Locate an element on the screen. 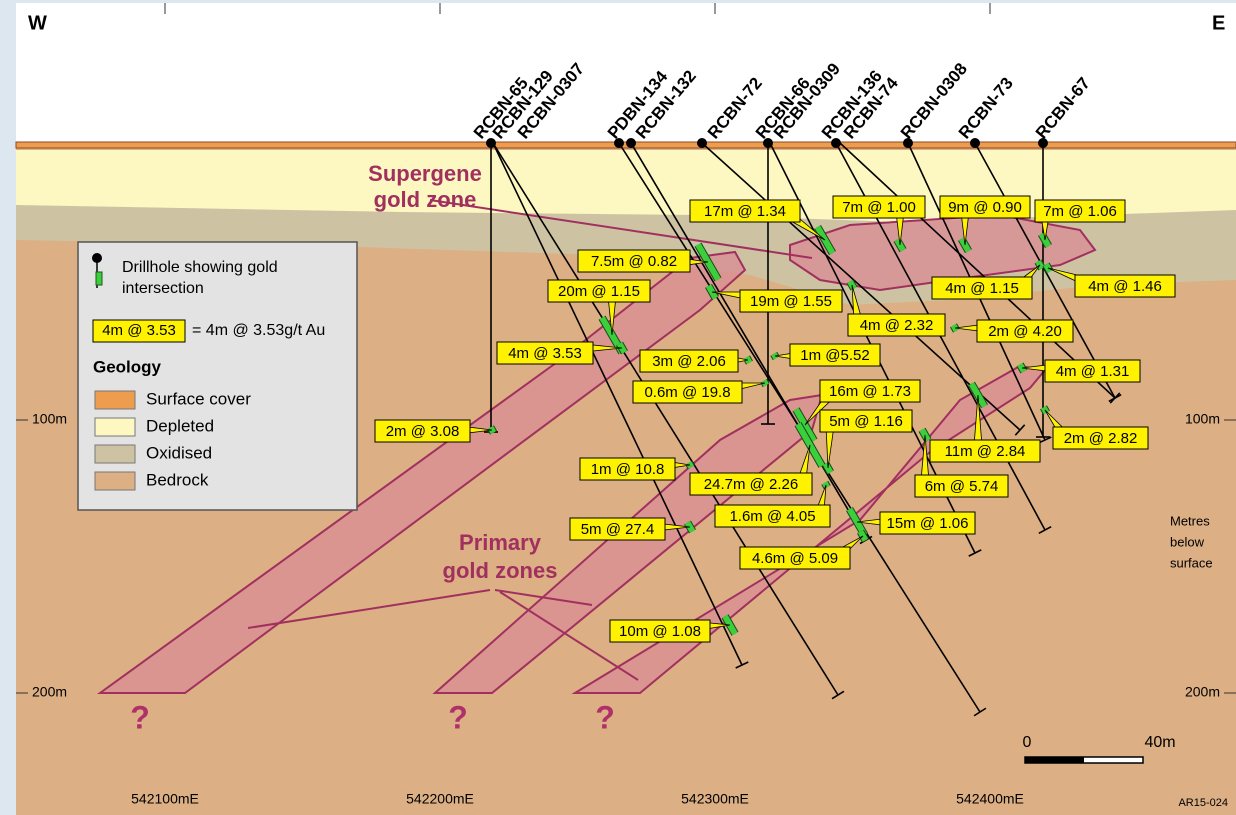 The image size is (1236, 815). intersection-label: 1.6m @ 4.05 is located at coordinates (772, 516).